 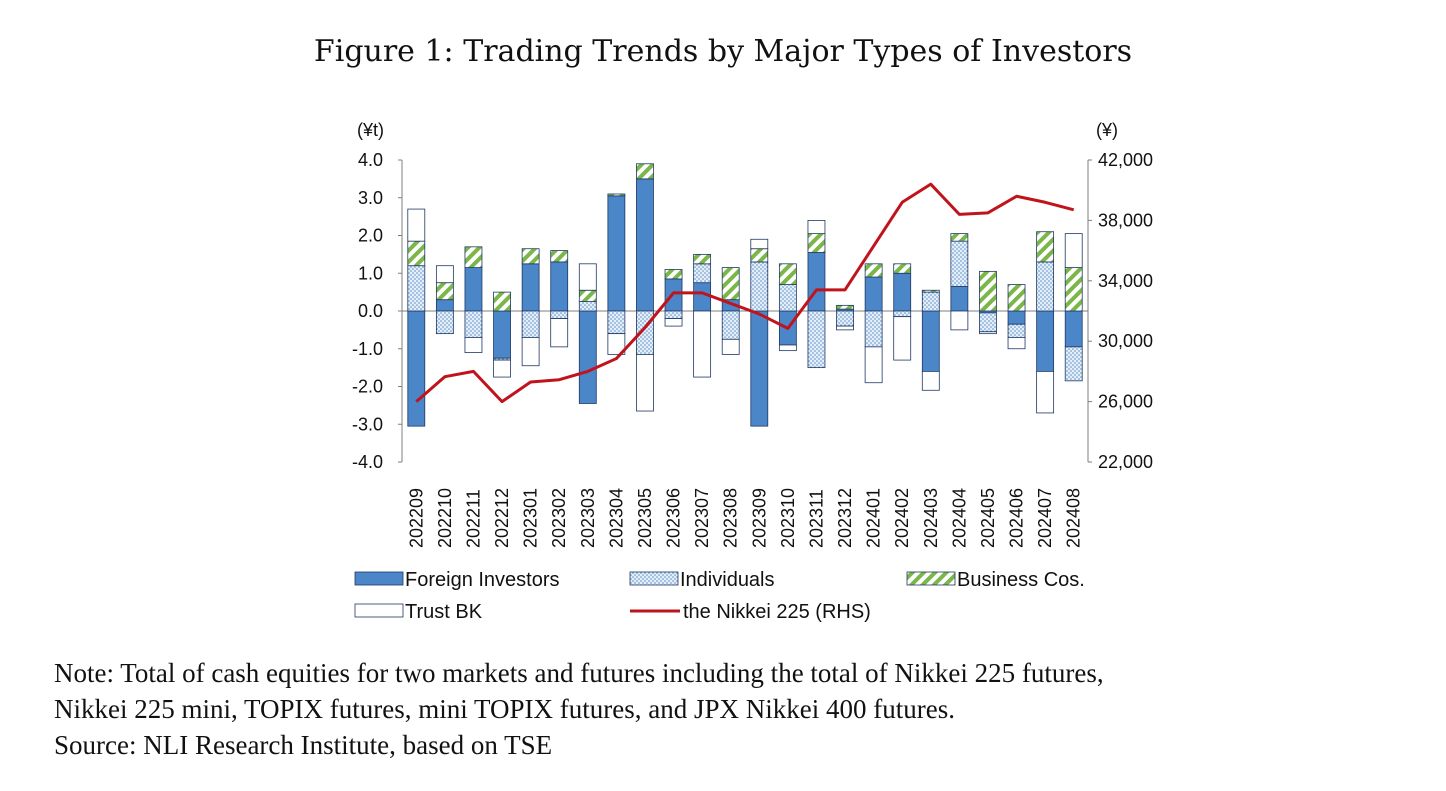 I want to click on x-tick-label: 202403, so click(x=931, y=518).